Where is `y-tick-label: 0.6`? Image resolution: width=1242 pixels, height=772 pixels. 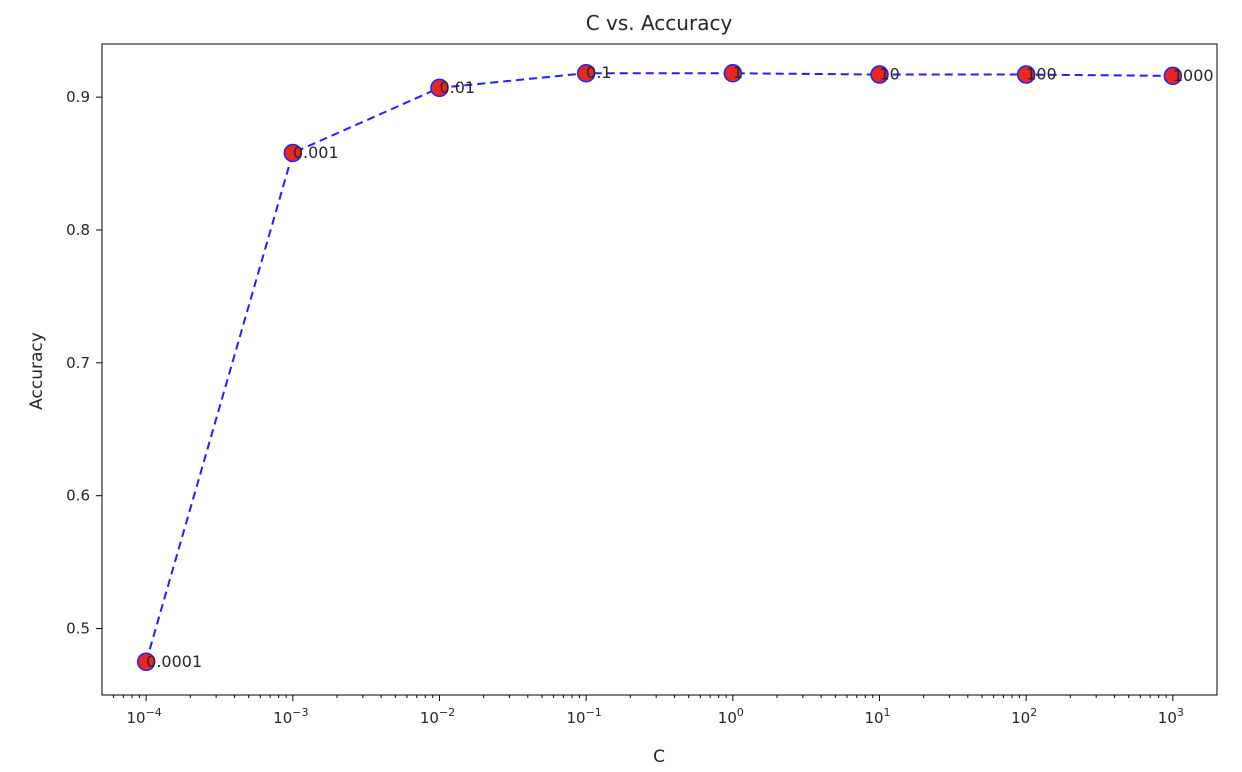
y-tick-label: 0.6 is located at coordinates (78, 496).